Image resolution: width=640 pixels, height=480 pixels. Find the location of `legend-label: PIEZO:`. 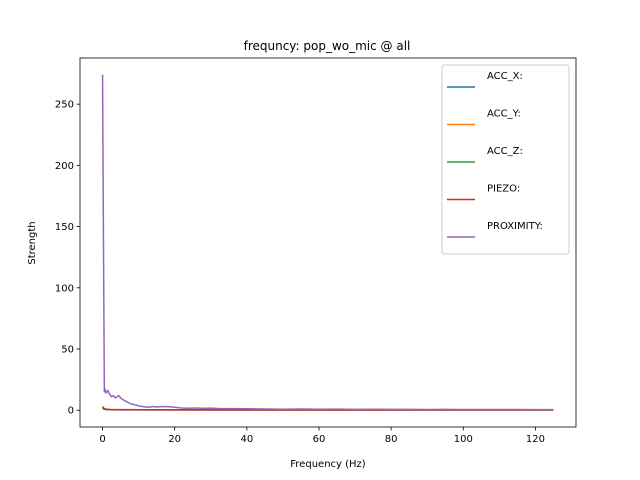

legend-label: PIEZO: is located at coordinates (503, 189).